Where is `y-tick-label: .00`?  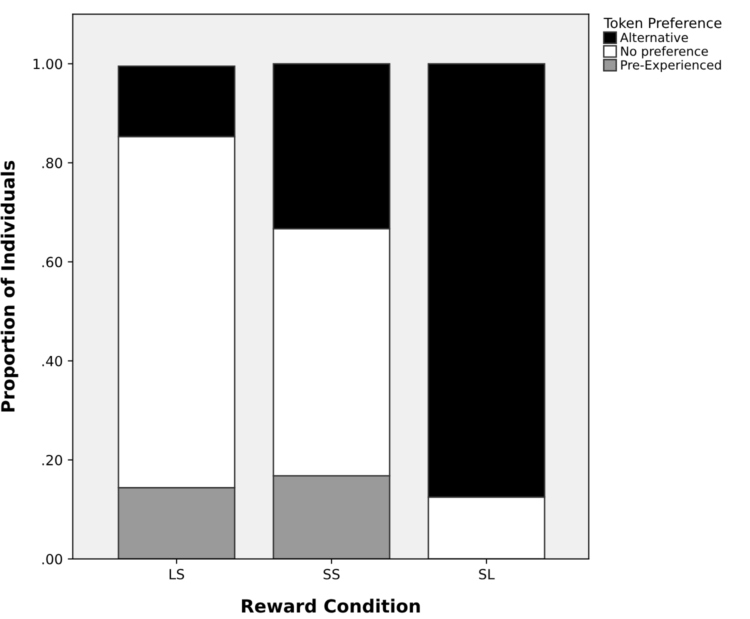 y-tick-label: .00 is located at coordinates (52, 559).